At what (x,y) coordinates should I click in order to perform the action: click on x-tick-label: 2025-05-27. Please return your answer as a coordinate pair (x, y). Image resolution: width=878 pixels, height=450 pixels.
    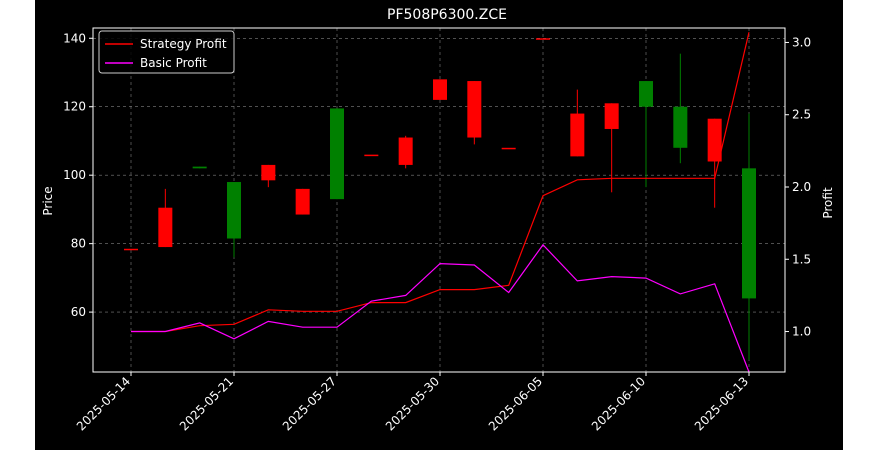
    Looking at the image, I should click on (309, 403).